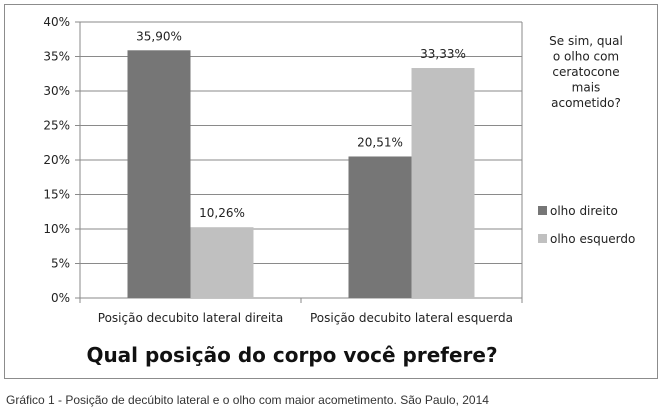 The width and height of the screenshot is (662, 419). Describe the element at coordinates (56, 91) in the screenshot. I see `y-tick-label: 30%` at that location.